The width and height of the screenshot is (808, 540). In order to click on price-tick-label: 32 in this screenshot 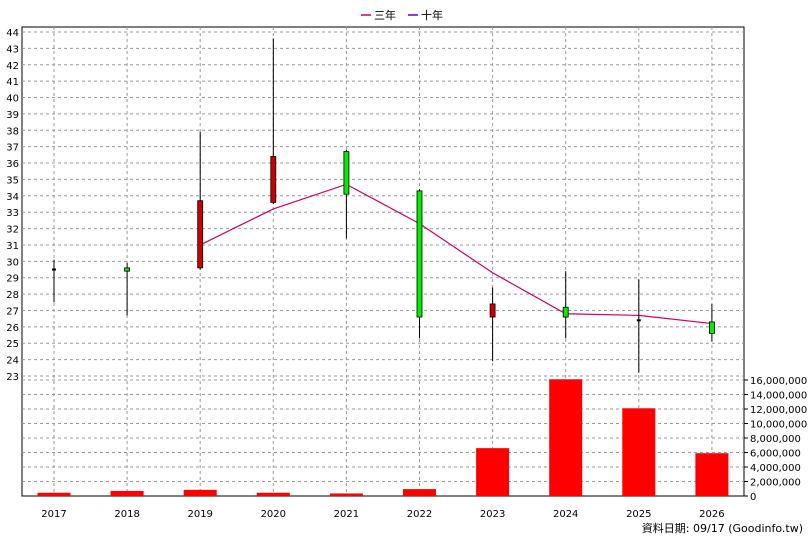, I will do `click(12, 230)`.